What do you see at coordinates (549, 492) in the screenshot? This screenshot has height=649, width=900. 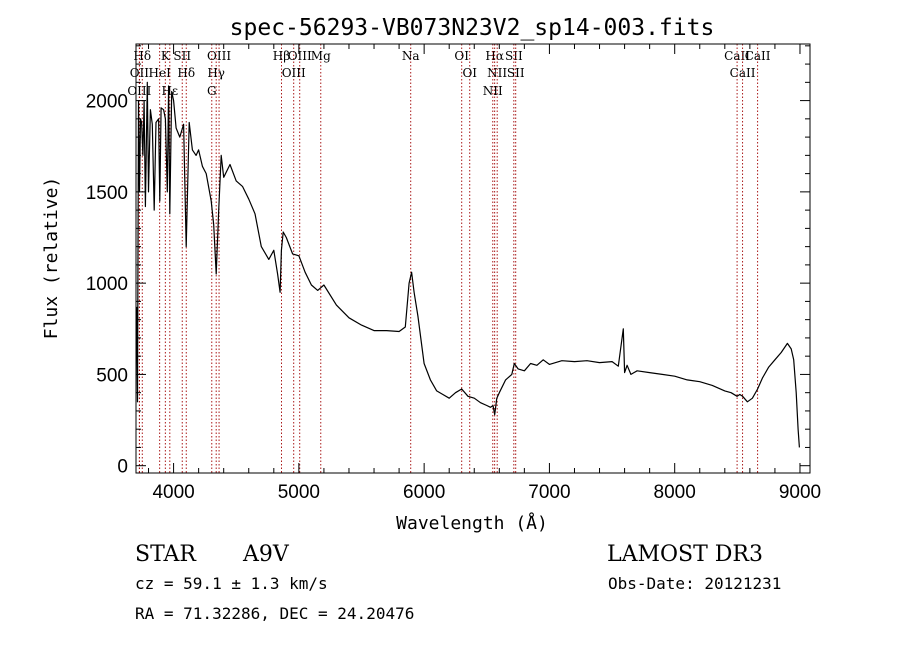 I see `x-tick-label: 7000` at bounding box center [549, 492].